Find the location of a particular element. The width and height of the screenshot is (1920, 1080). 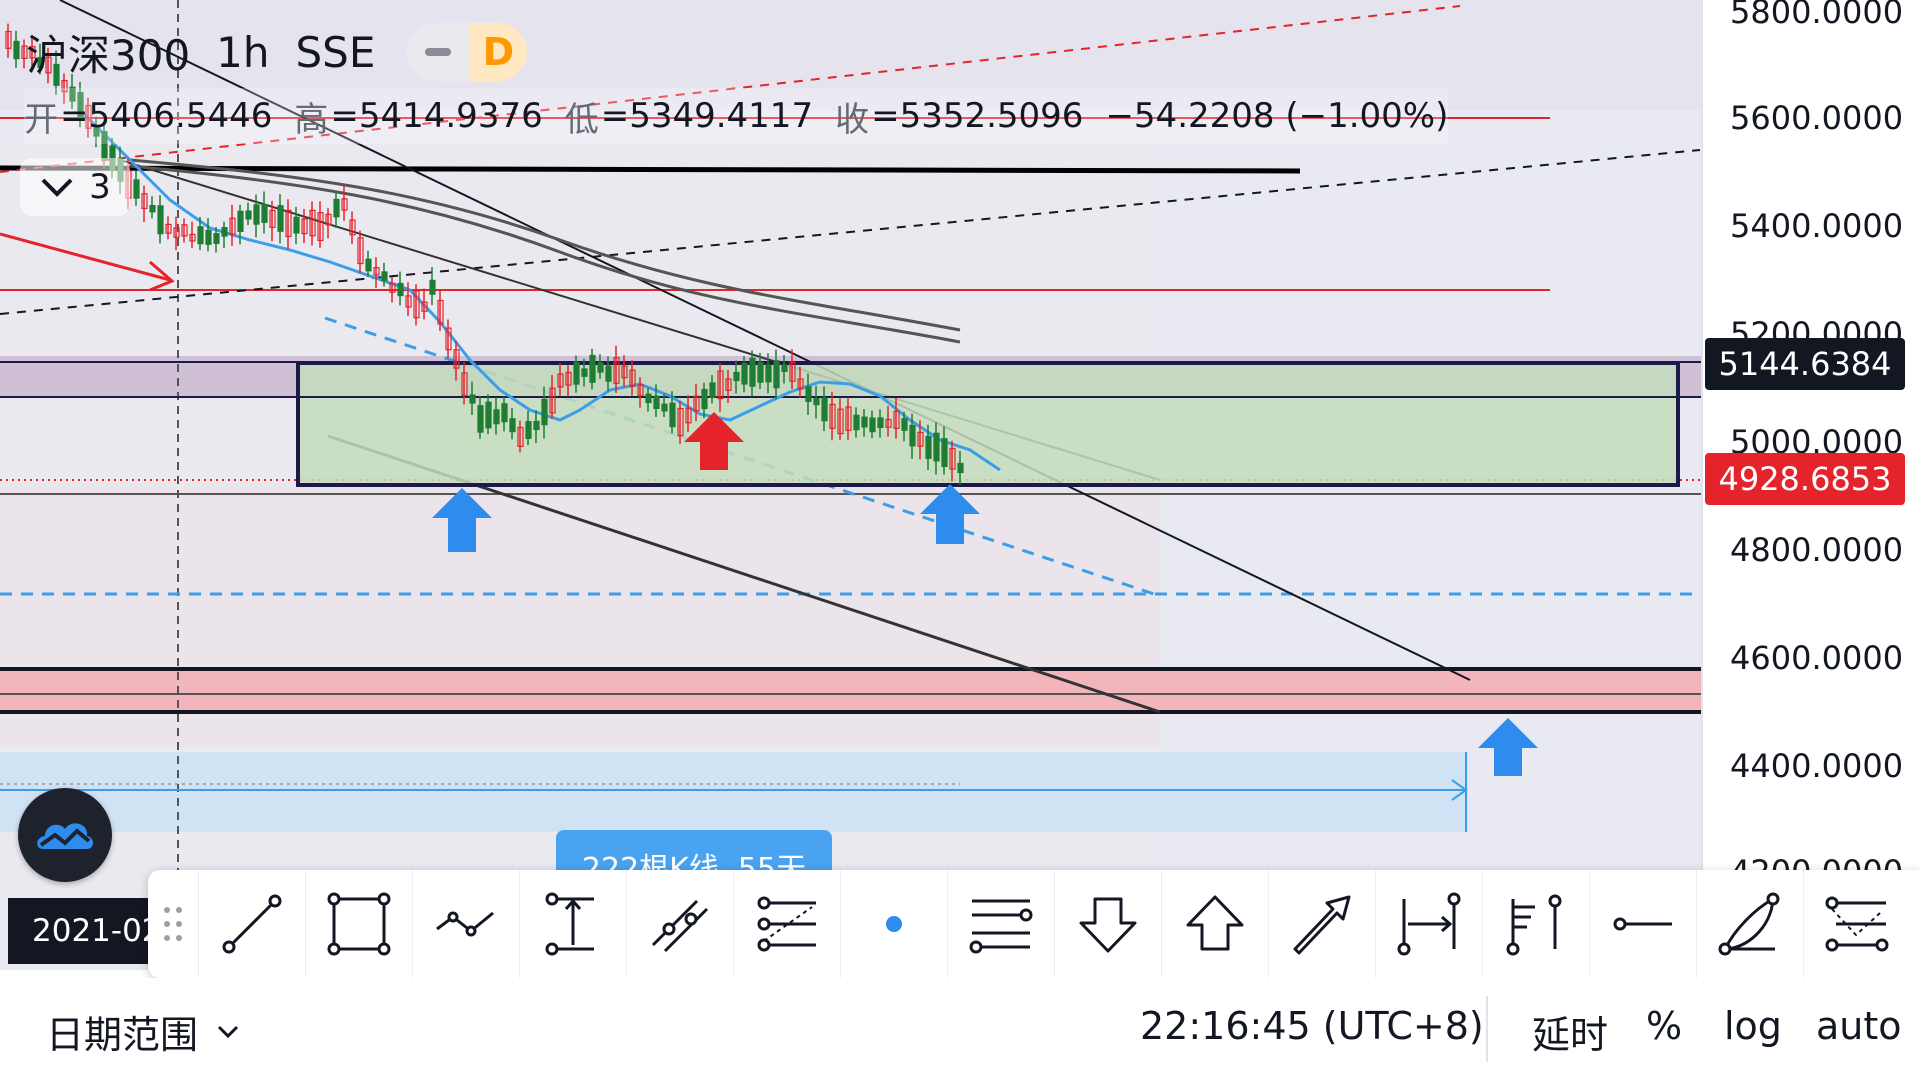

log-toggle: log is located at coordinates (1753, 1026).